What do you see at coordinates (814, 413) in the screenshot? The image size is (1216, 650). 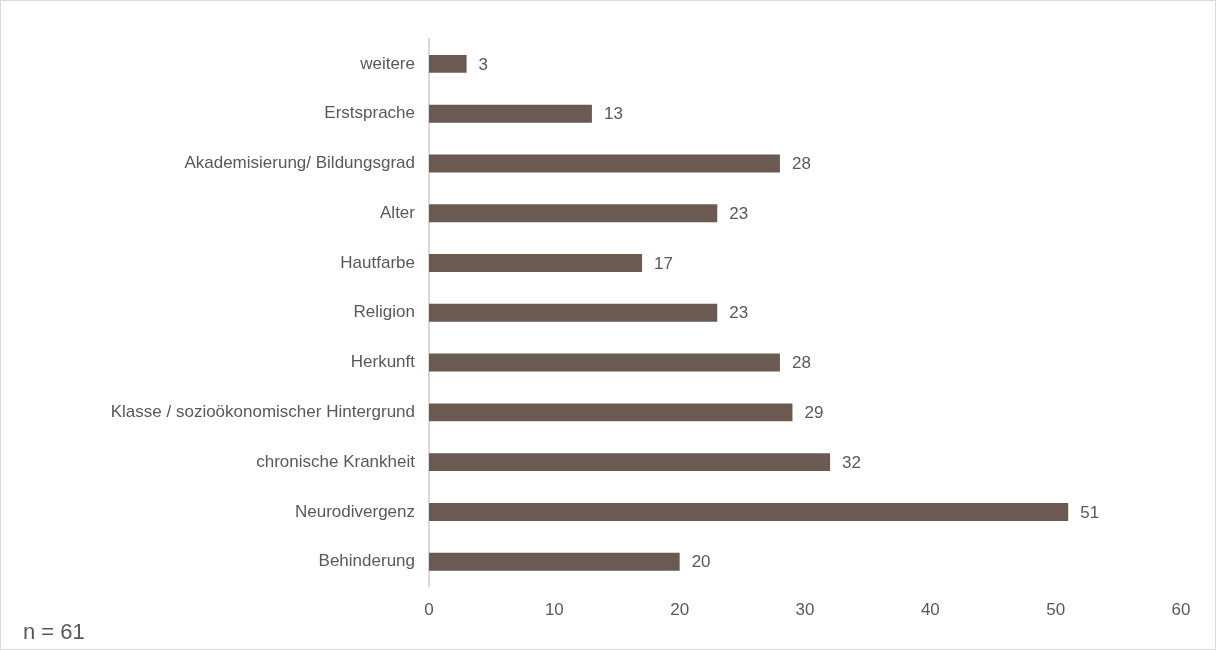 I see `data-label: 29` at bounding box center [814, 413].